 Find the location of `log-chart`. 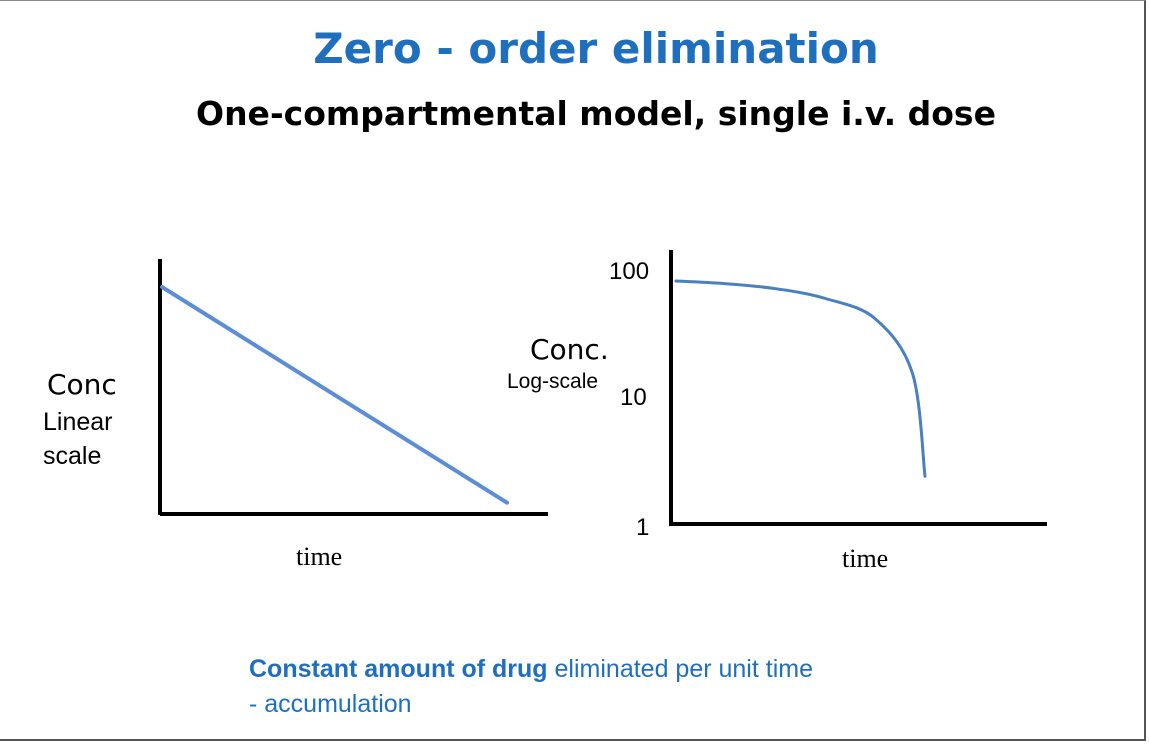

log-chart is located at coordinates (858, 388).